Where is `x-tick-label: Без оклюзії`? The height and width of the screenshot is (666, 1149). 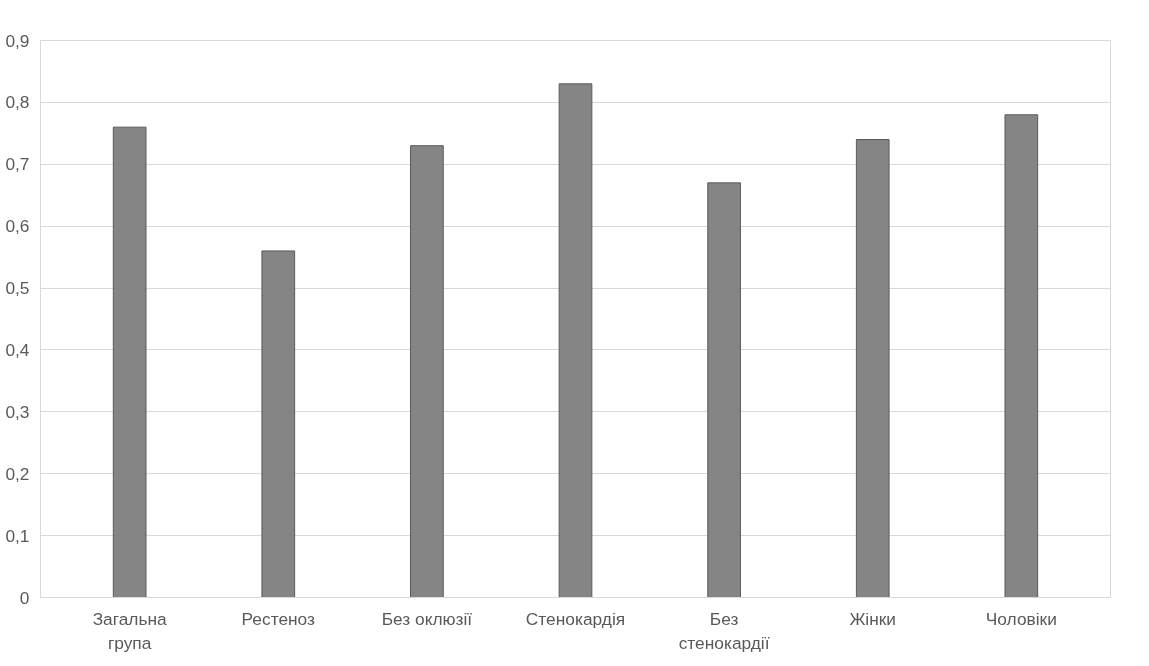
x-tick-label: Без оклюзії is located at coordinates (427, 618).